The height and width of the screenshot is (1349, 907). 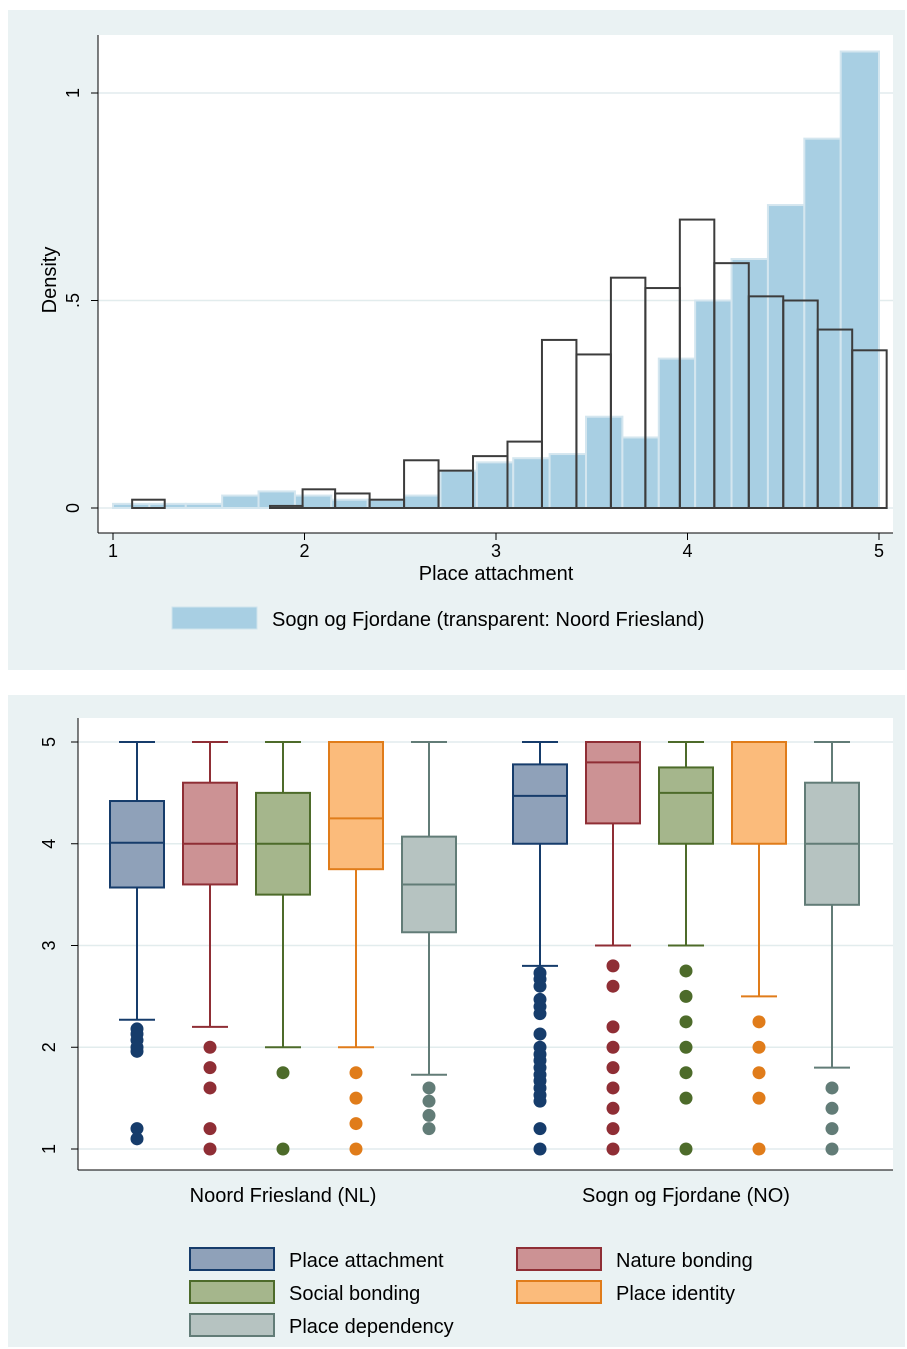 I want to click on box-1-social-bonding, so click(x=686, y=948).